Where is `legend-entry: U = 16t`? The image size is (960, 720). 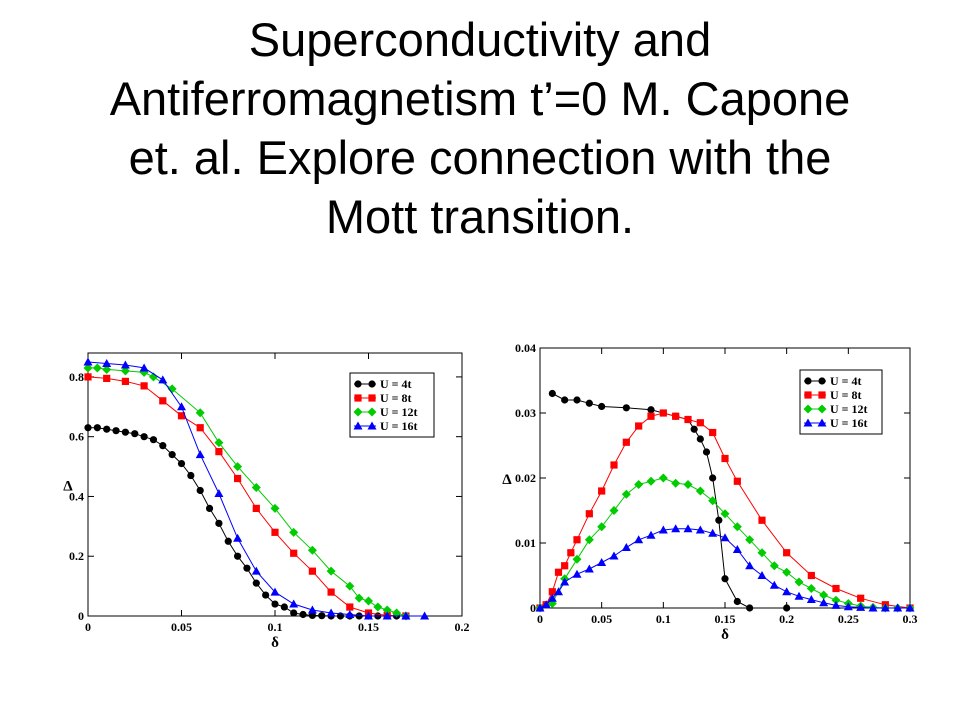
legend-entry: U = 16t is located at coordinates (399, 426).